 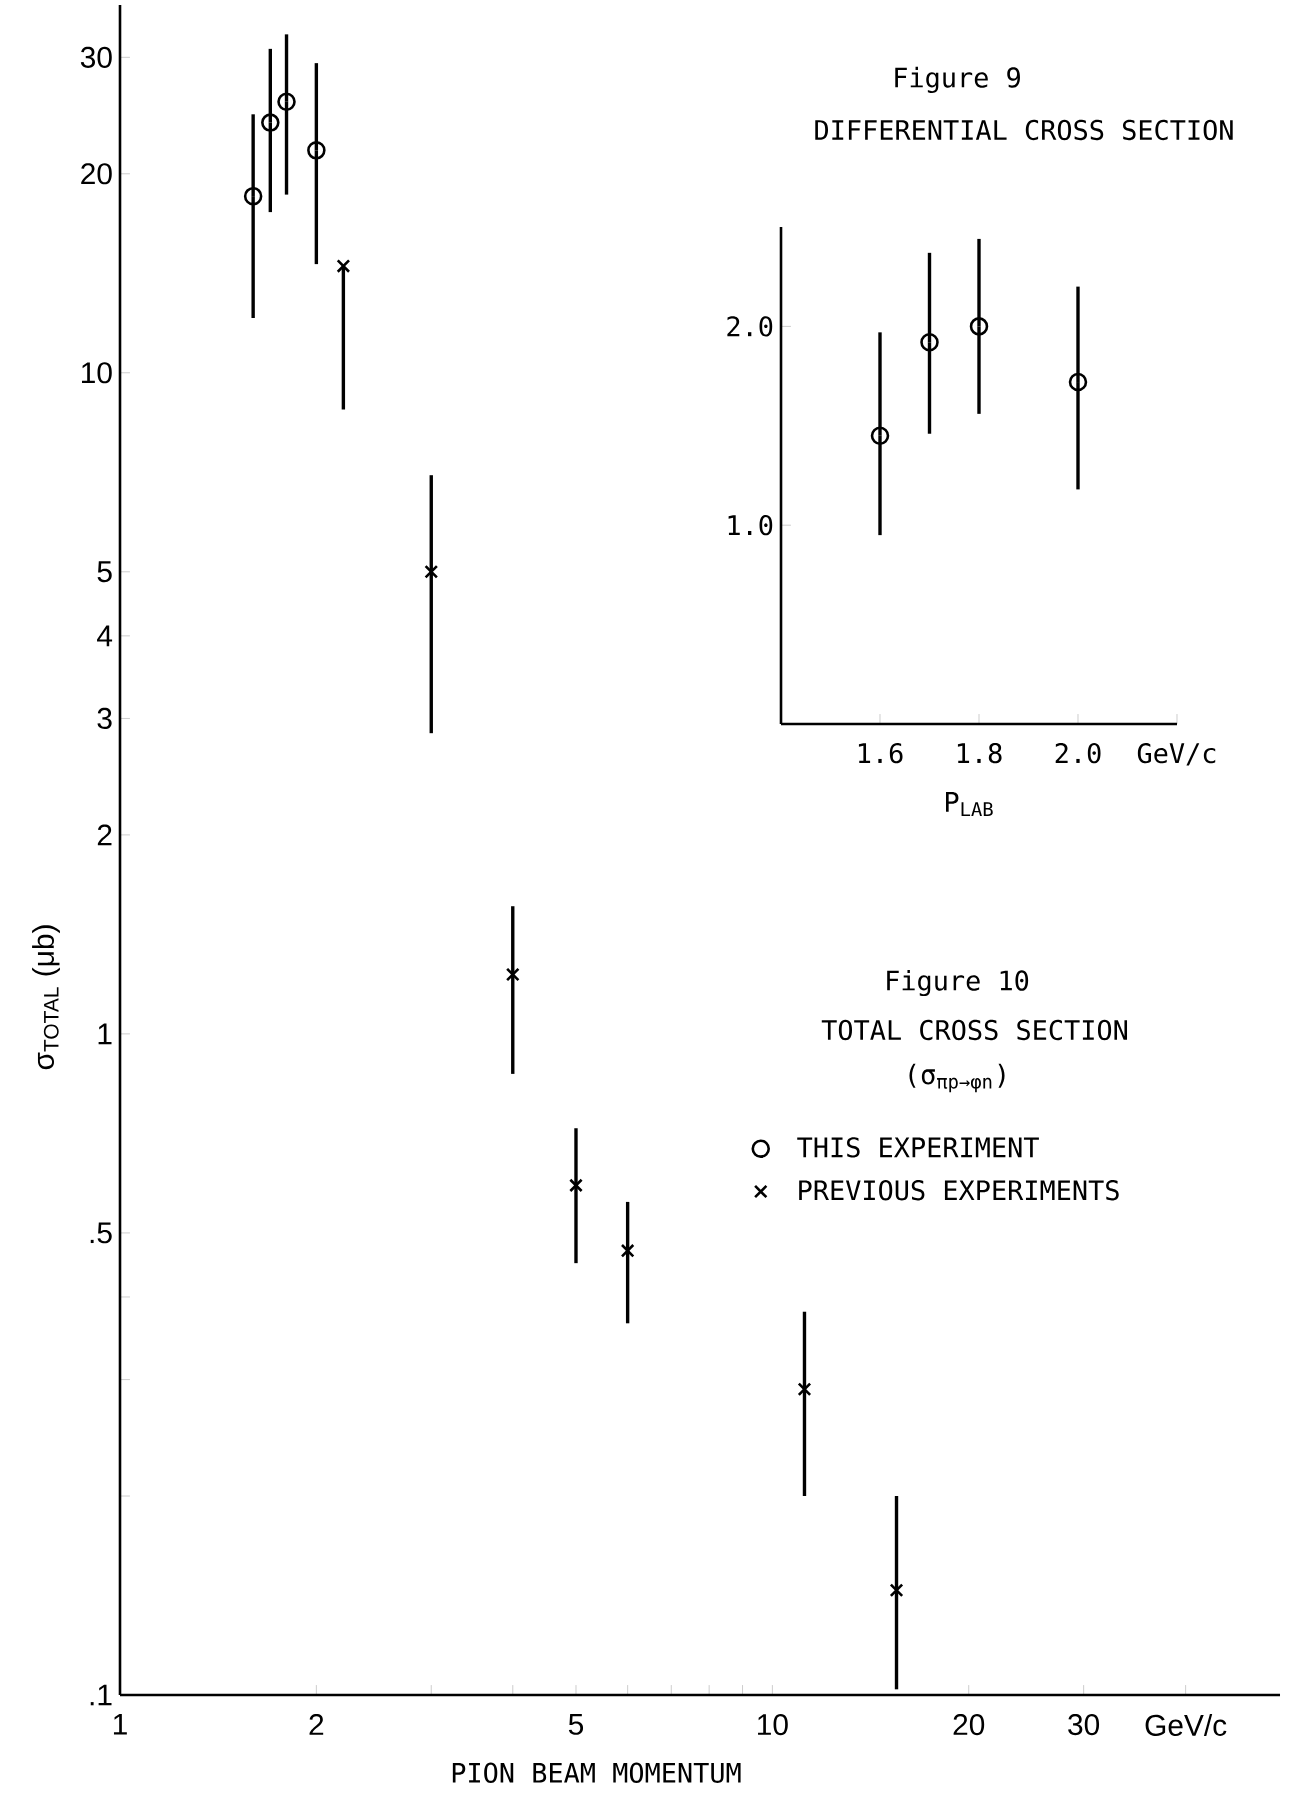 I want to click on legend-label: THIS EXPERIMENT, so click(x=918, y=1147).